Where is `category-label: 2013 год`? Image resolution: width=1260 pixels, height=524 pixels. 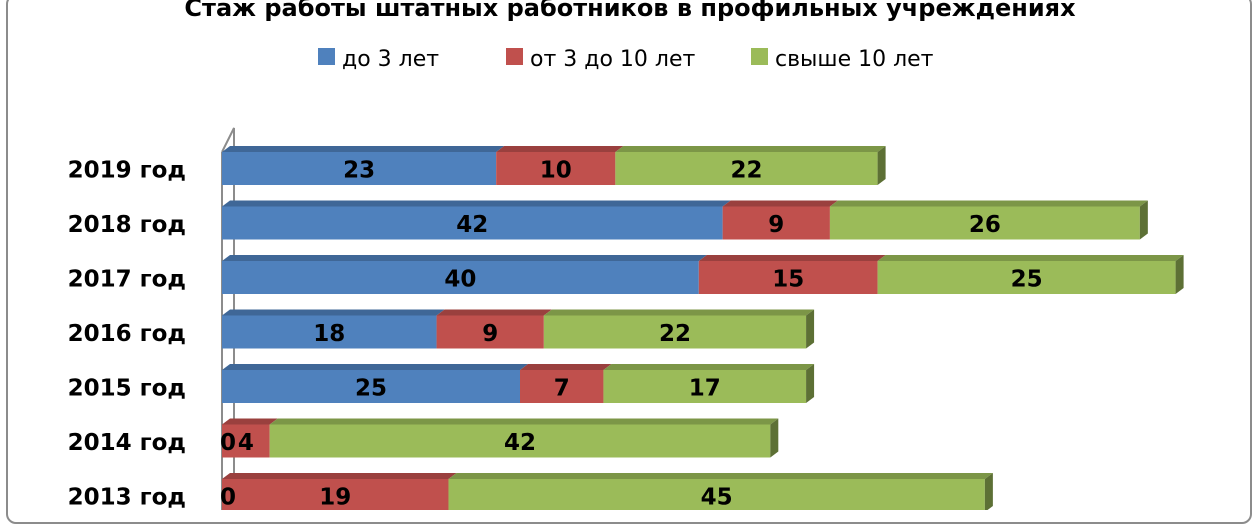 category-label: 2013 год is located at coordinates (127, 498).